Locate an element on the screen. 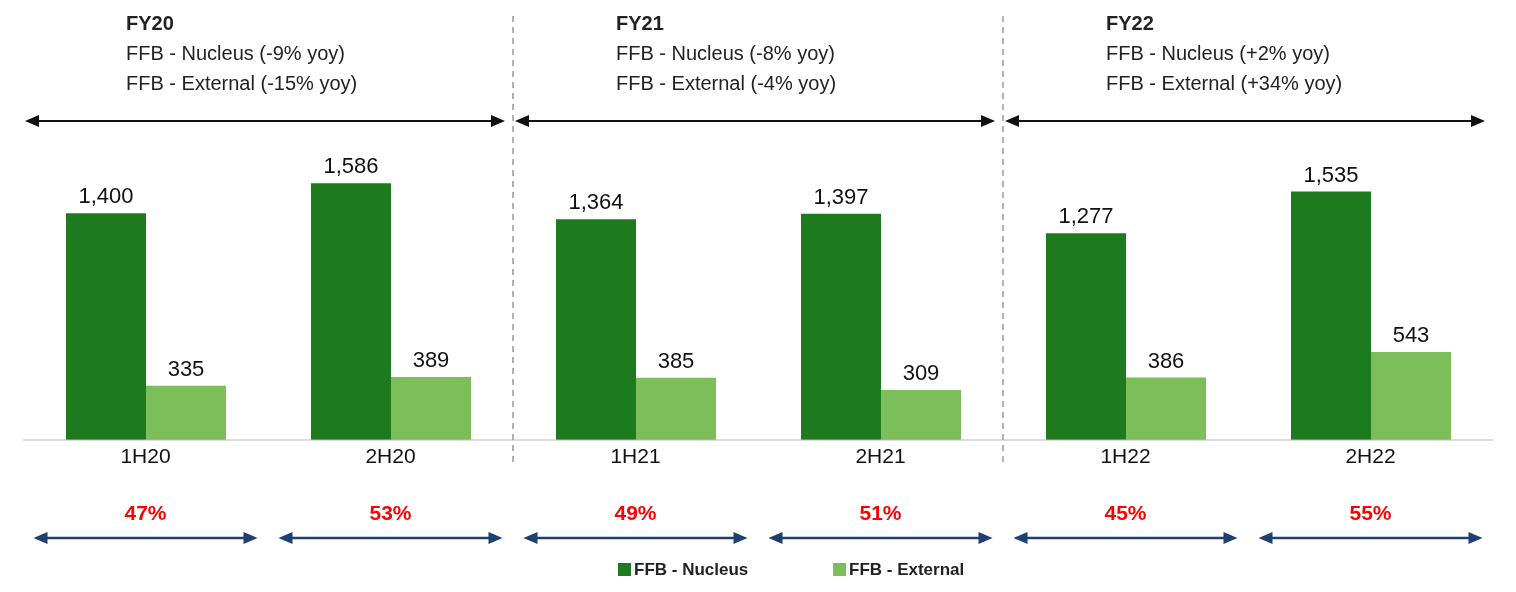 The width and height of the screenshot is (1516, 592). data-label: 335 is located at coordinates (186, 368).